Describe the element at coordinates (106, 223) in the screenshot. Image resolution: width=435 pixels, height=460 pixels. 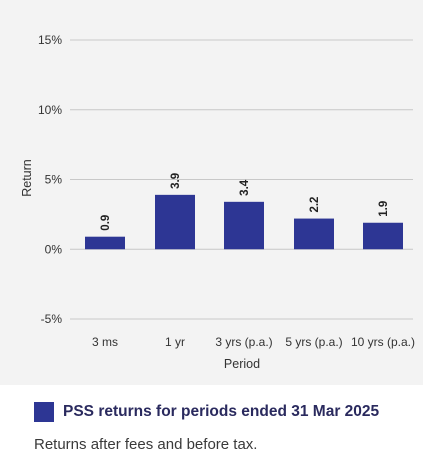
I see `data-label: 0.9` at that location.